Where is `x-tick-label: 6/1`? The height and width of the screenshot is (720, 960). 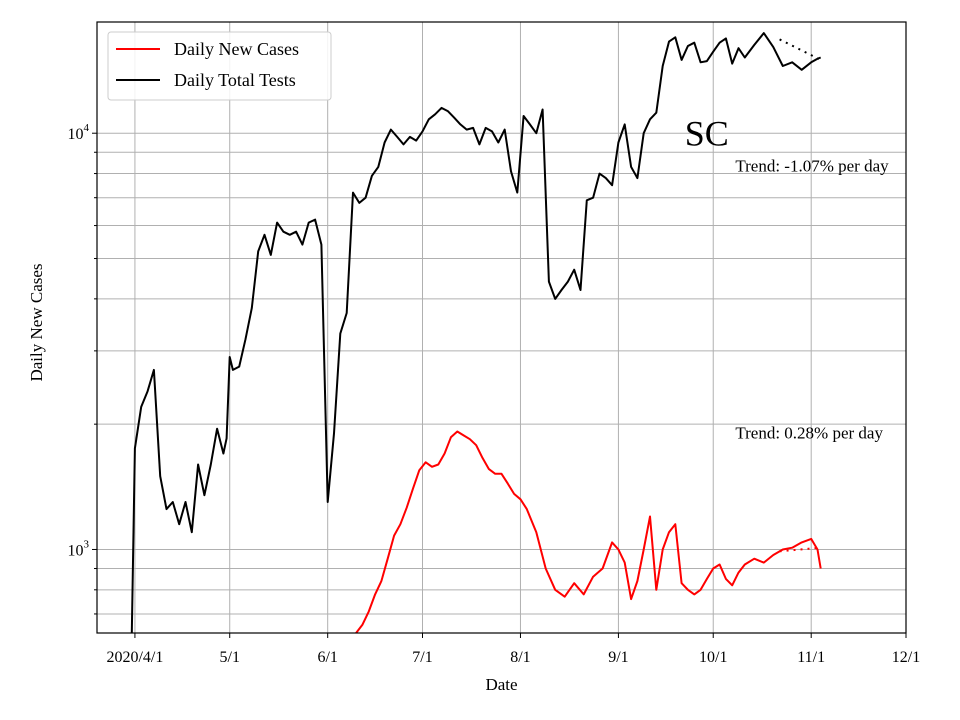 x-tick-label: 6/1 is located at coordinates (327, 657).